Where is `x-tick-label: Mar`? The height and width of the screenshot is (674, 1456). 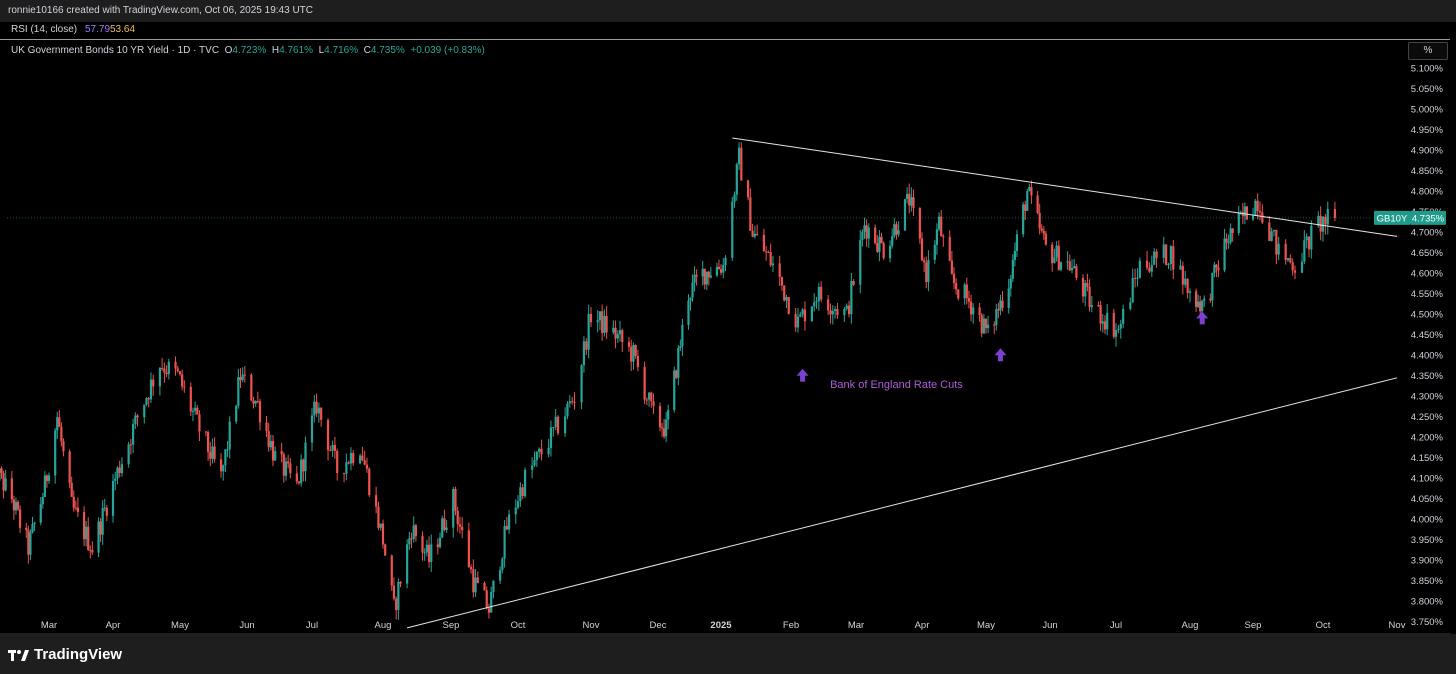 x-tick-label: Mar is located at coordinates (856, 625).